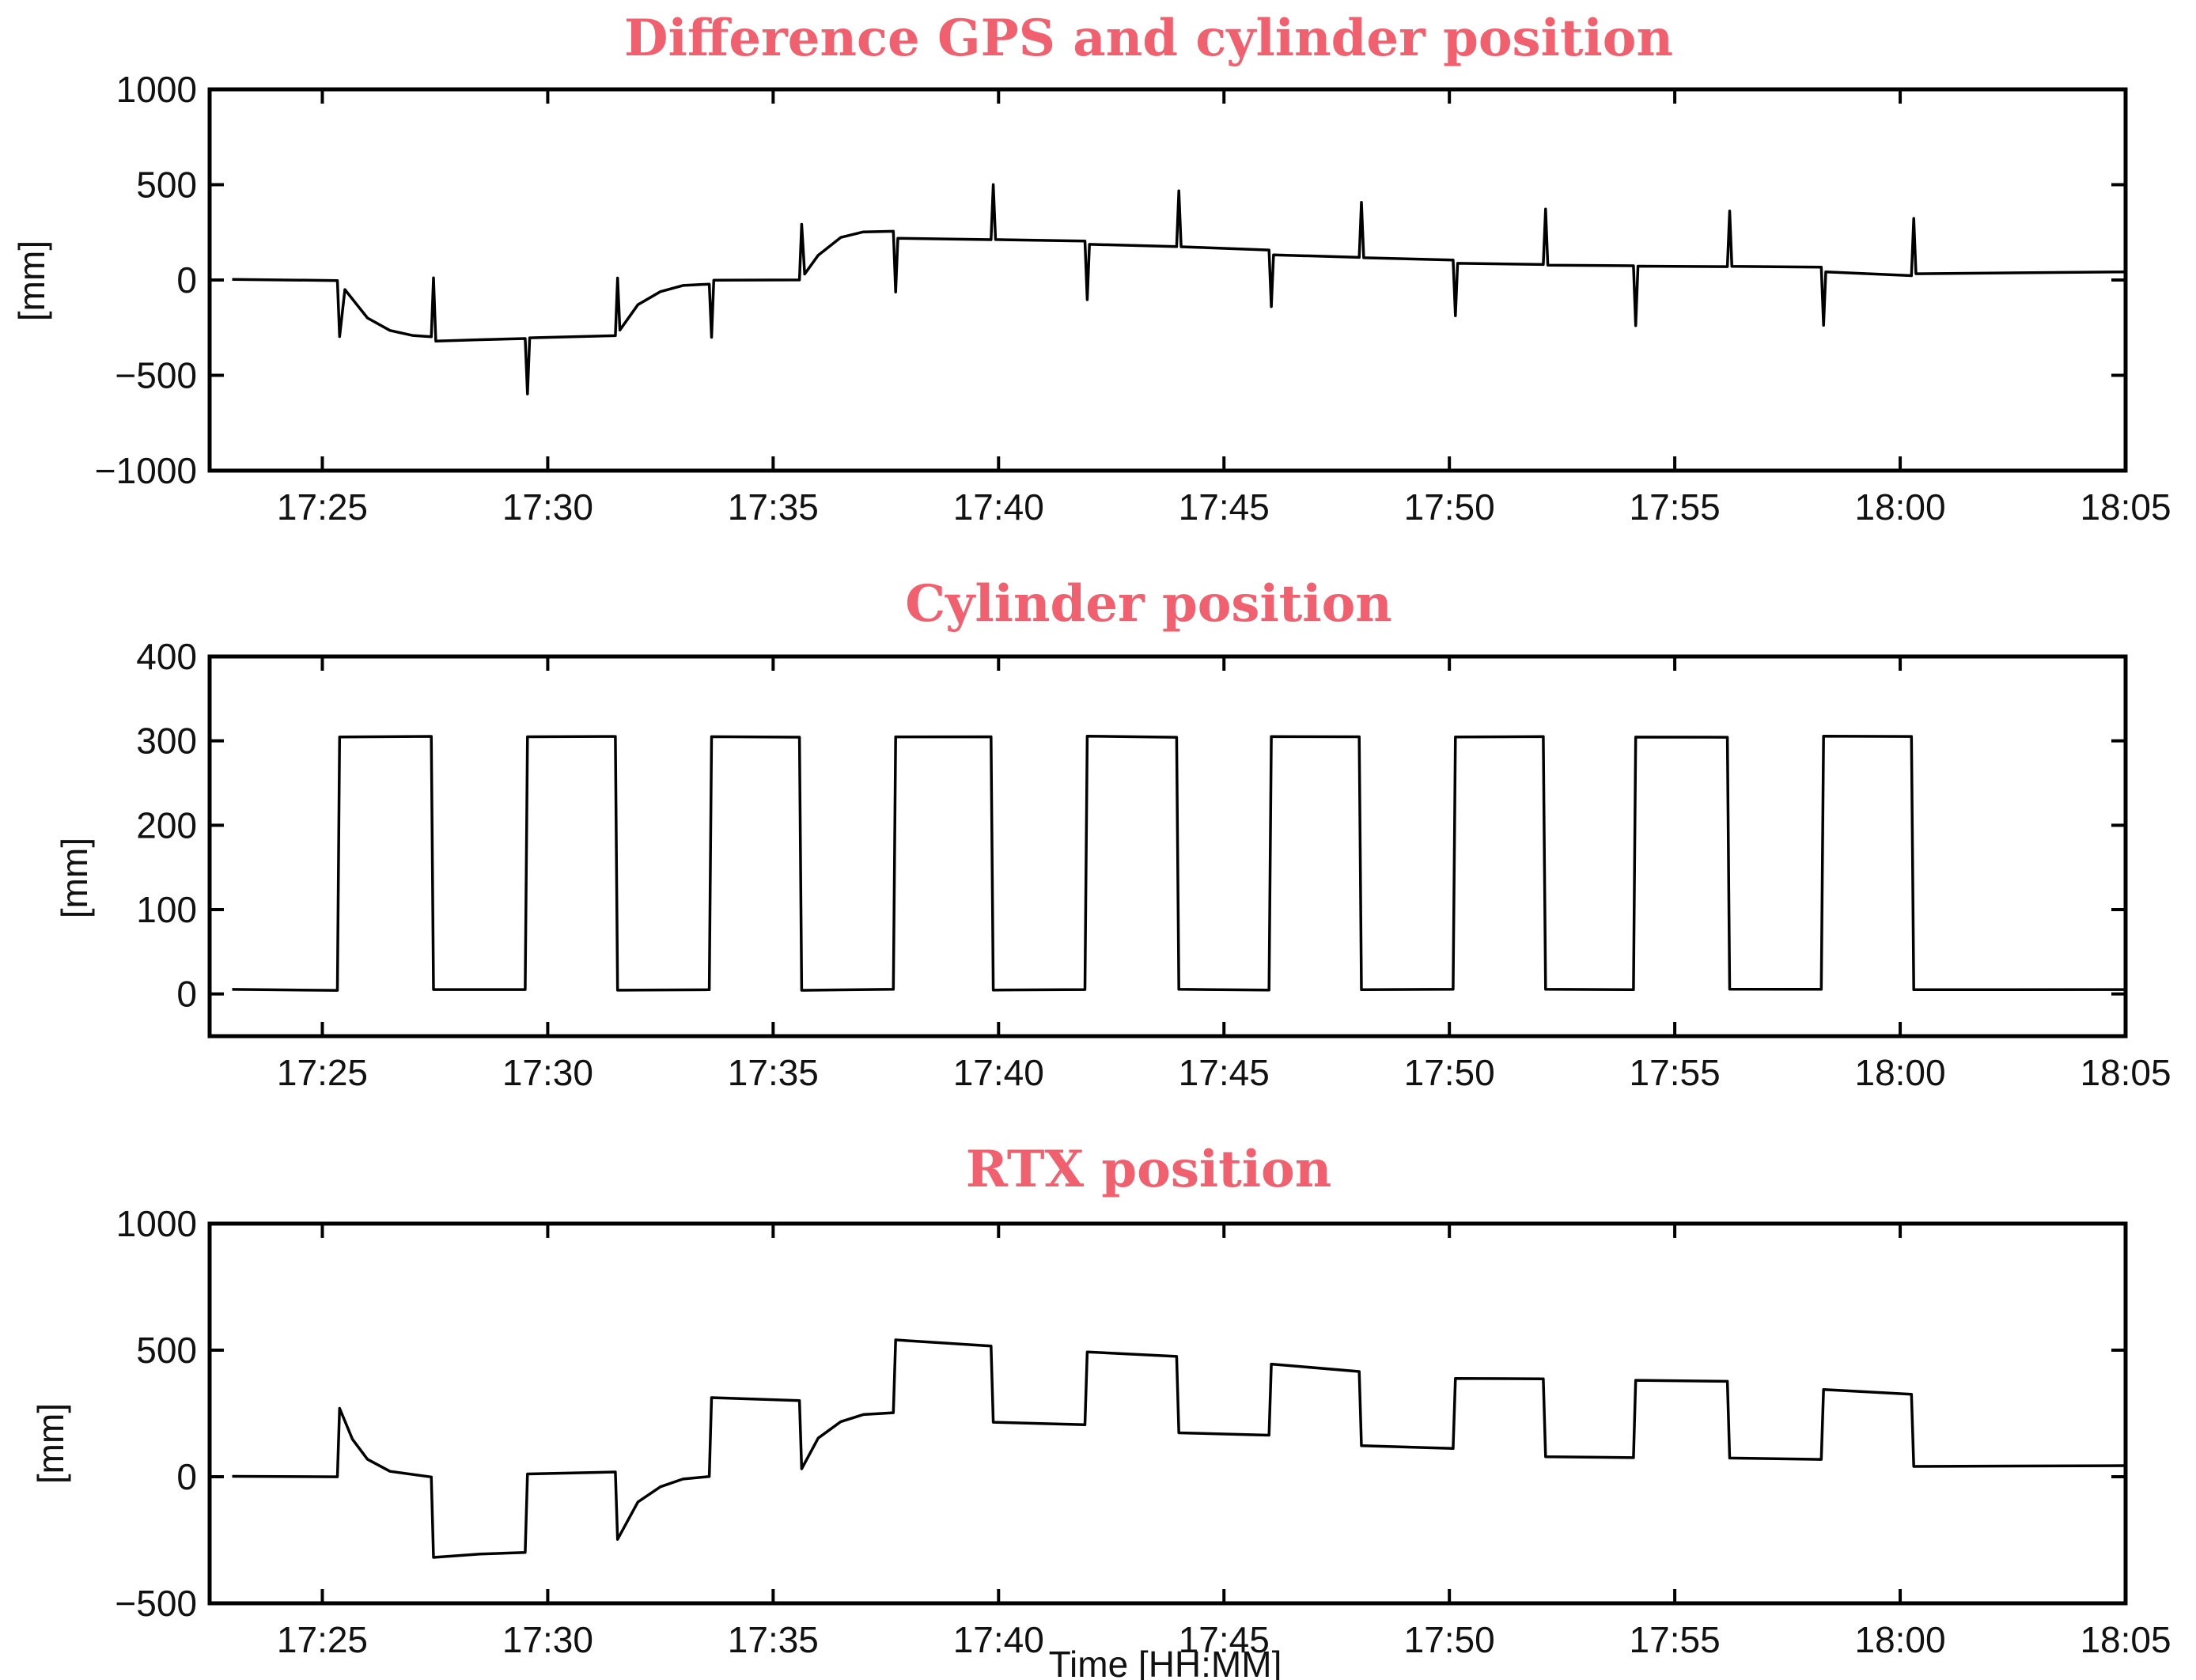  What do you see at coordinates (146, 470) in the screenshot?
I see `y-tick-label: −1000` at bounding box center [146, 470].